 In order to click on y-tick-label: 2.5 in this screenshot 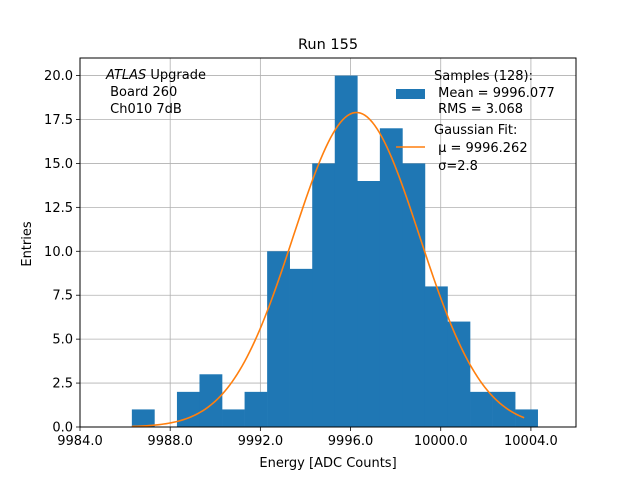, I will do `click(62, 384)`.